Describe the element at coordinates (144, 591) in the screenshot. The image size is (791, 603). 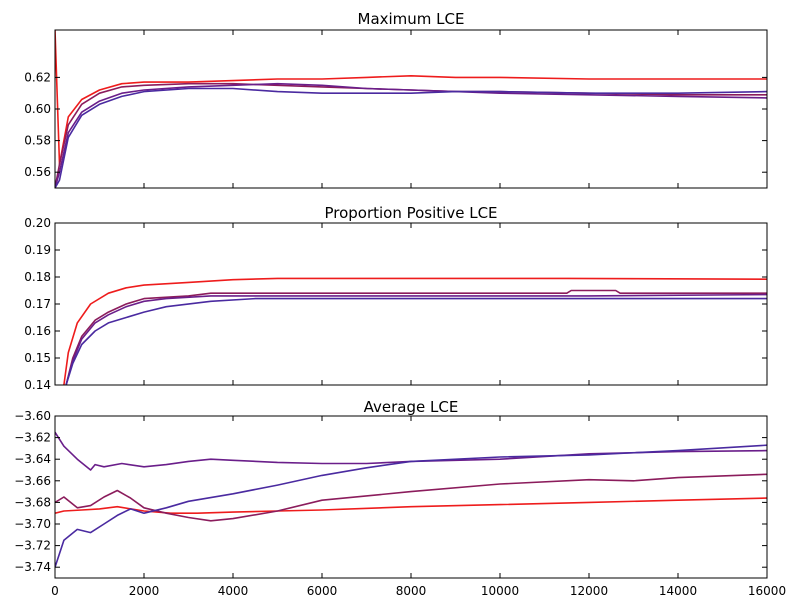
I see `x-tick-label: 2000` at that location.